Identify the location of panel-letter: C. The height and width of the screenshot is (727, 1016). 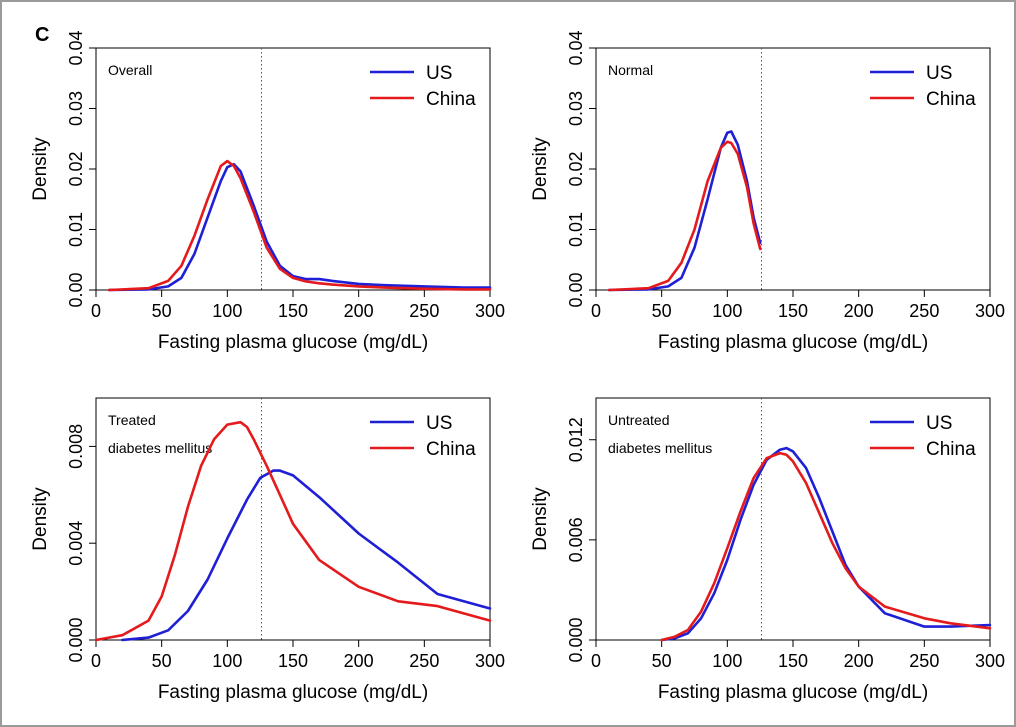
(42, 35).